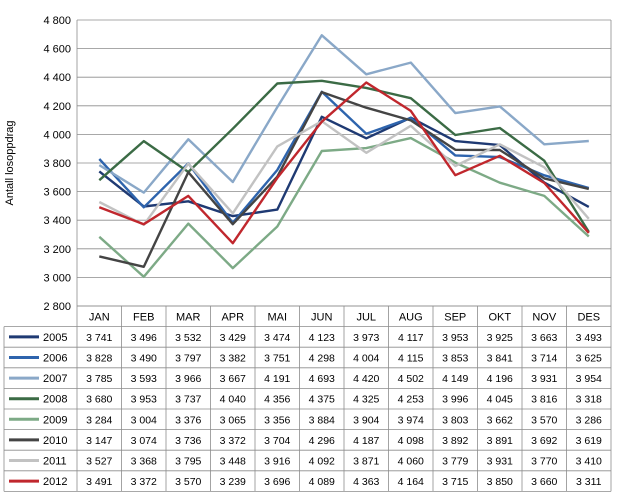 Image resolution: width=620 pixels, height=492 pixels. Describe the element at coordinates (277, 441) in the screenshot. I see `table-cell-value: 3 704` at that location.